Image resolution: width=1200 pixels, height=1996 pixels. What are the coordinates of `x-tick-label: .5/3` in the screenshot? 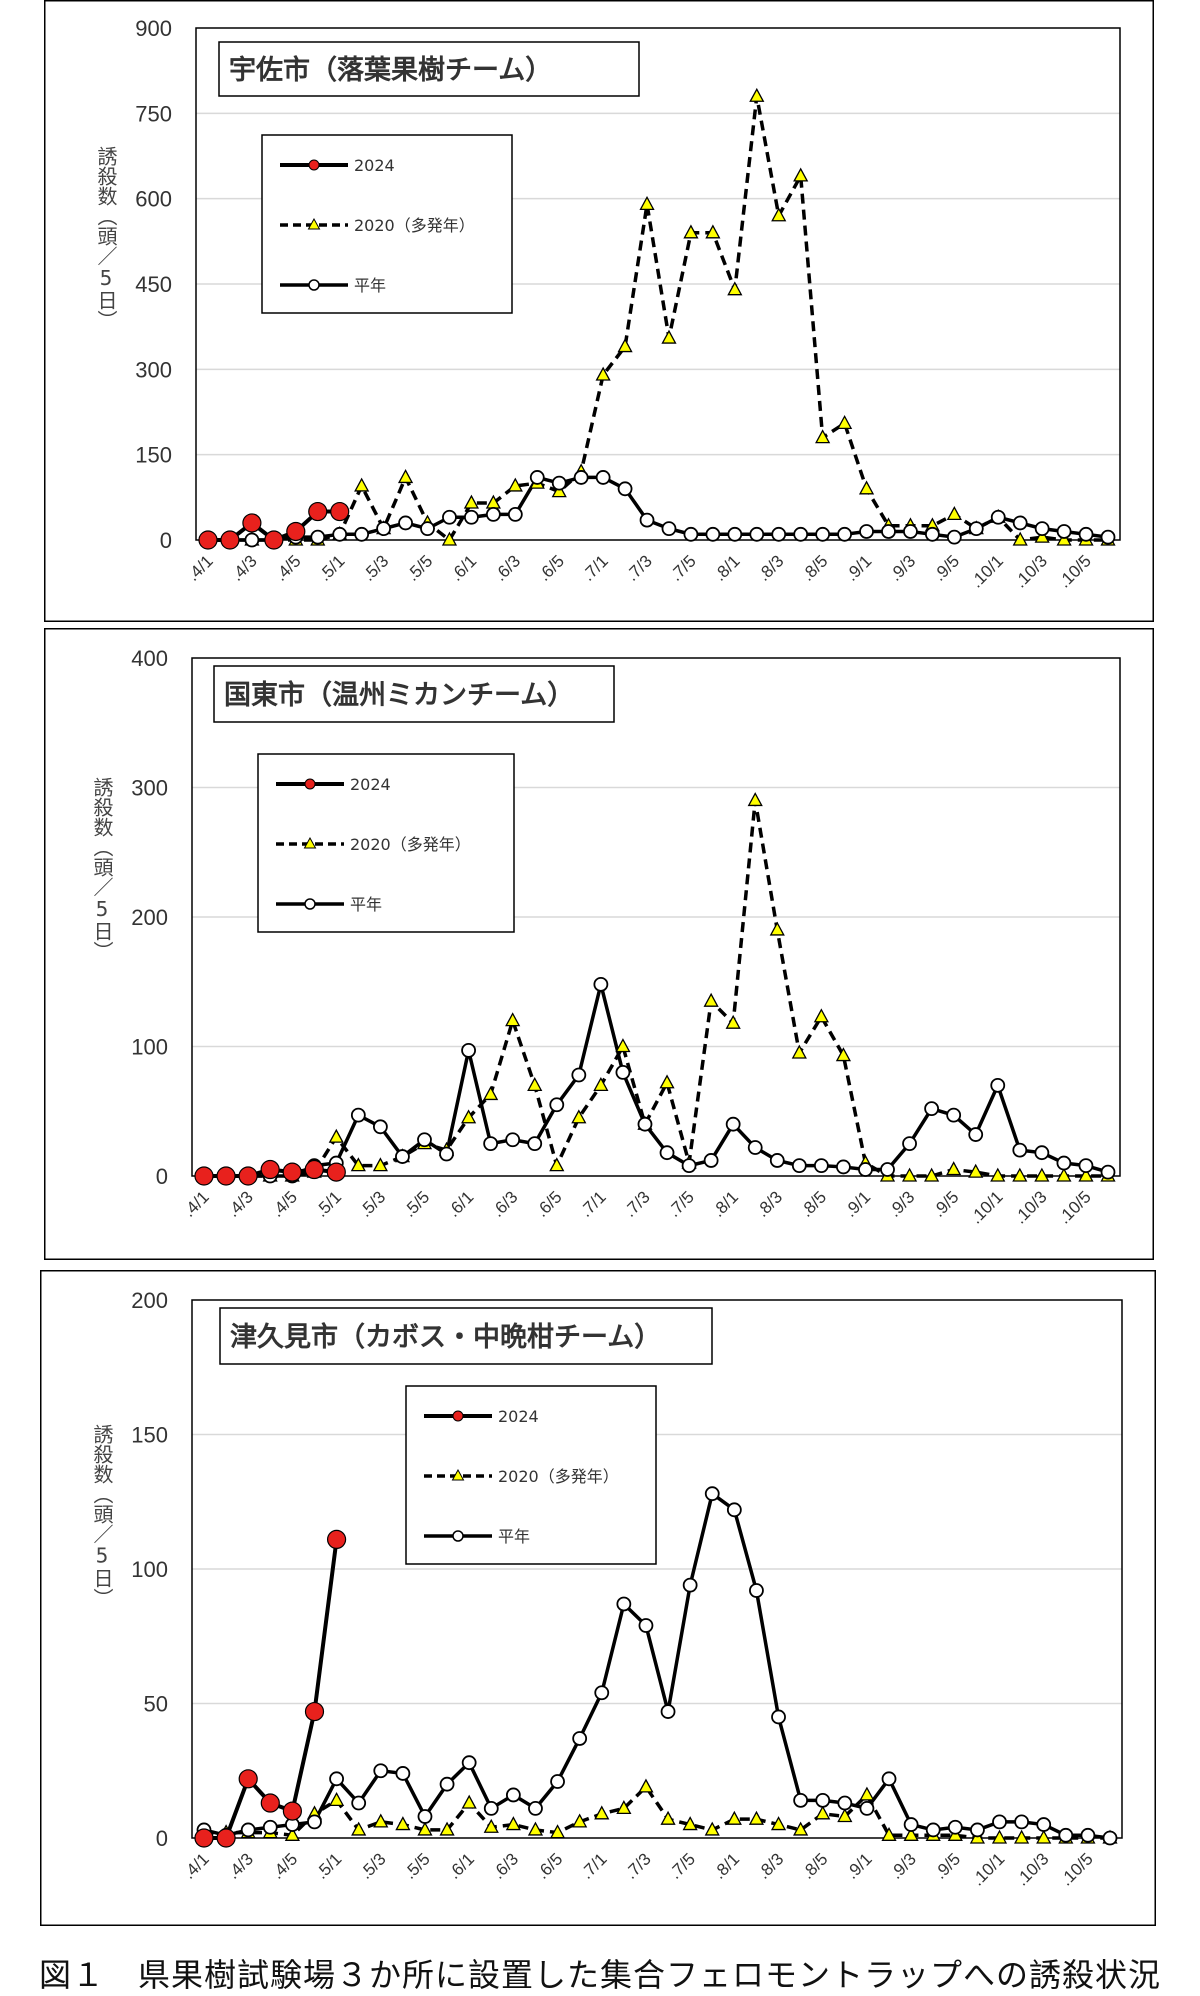 It's located at (375, 567).